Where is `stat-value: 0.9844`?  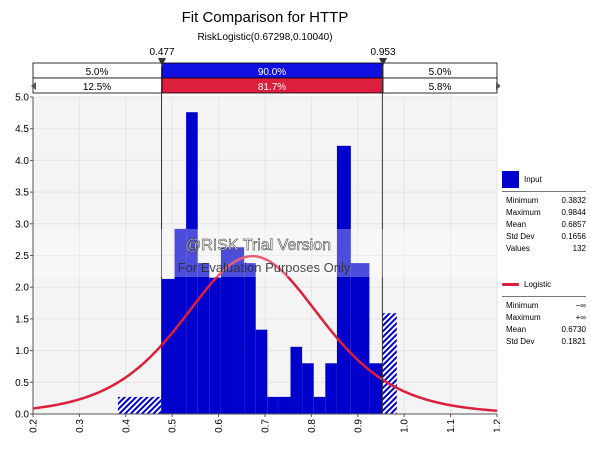 stat-value: 0.9844 is located at coordinates (573, 212).